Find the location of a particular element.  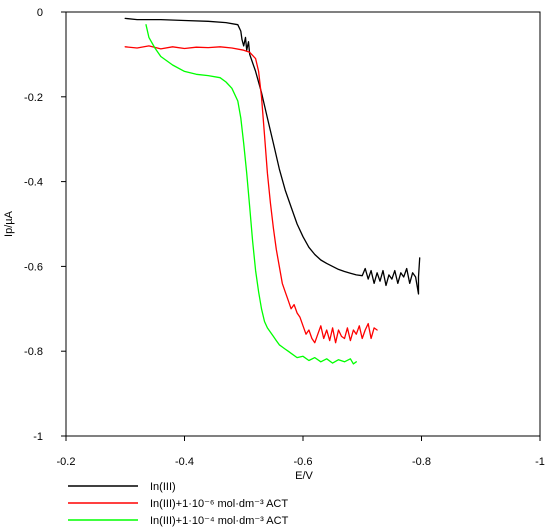

x-tick-label: -0.8 is located at coordinates (421, 462).